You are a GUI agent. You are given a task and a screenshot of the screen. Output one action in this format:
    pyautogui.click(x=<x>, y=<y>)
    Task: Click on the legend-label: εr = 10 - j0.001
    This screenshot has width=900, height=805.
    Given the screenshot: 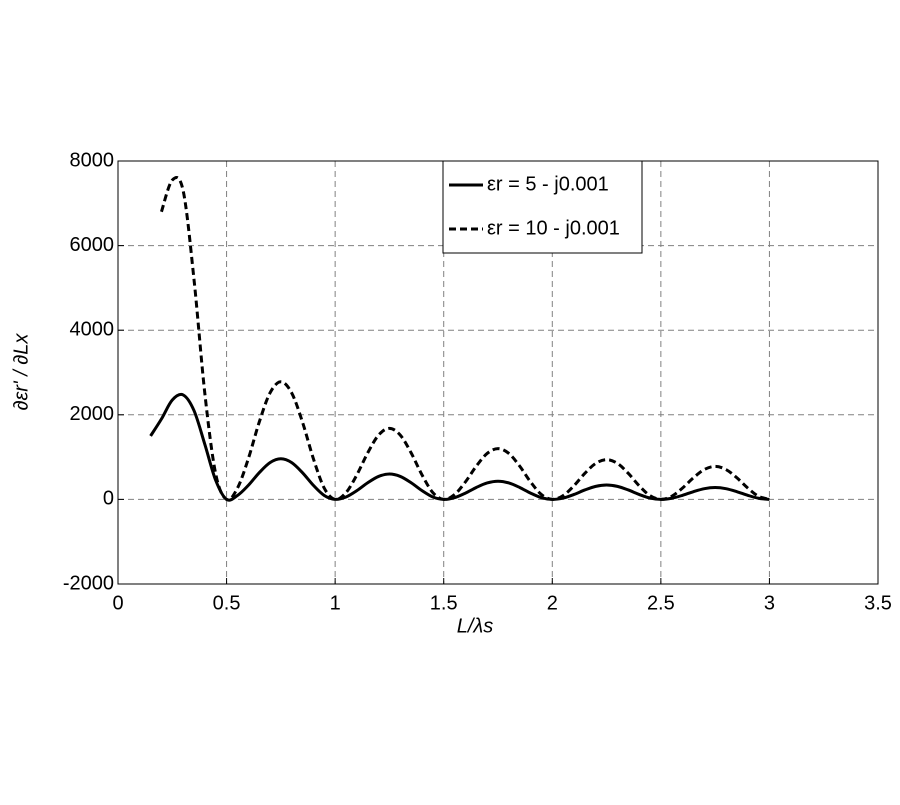 What is the action you would take?
    pyautogui.click(x=553, y=228)
    